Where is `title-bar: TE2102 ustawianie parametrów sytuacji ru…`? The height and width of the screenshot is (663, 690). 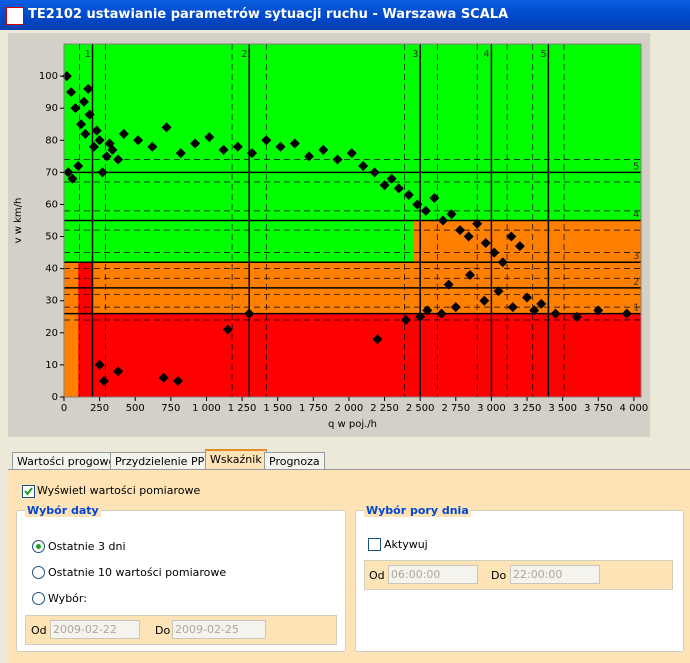 title-bar: TE2102 ustawianie parametrów sytuacji ru… is located at coordinates (345, 15).